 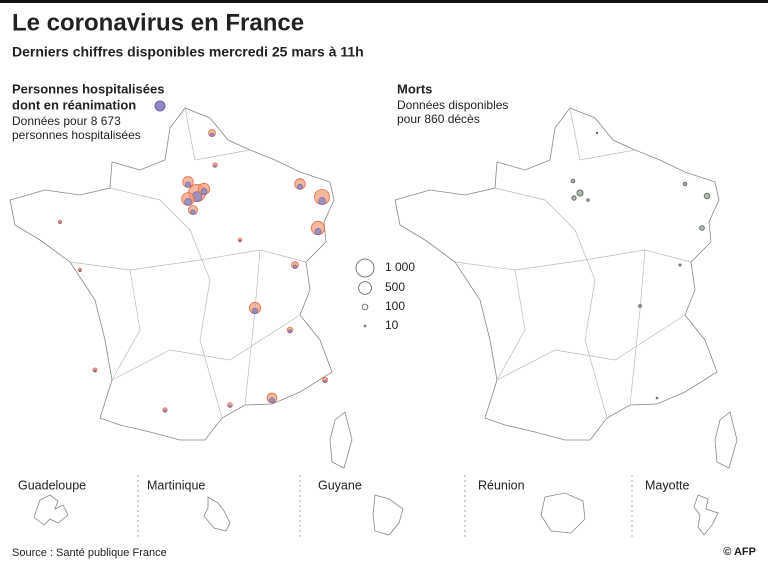 I want to click on territory-label: Martinique, so click(x=176, y=485).